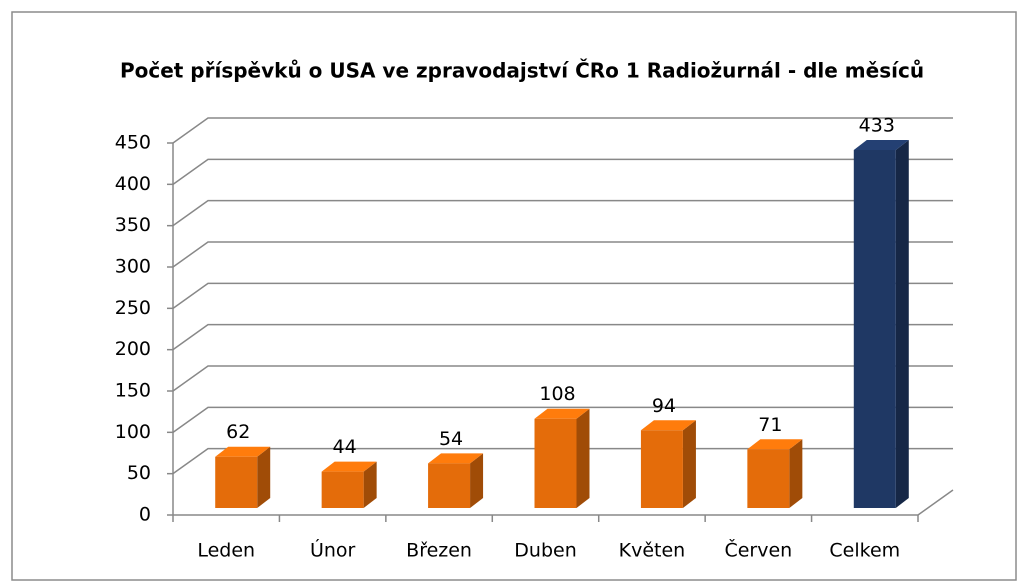 This screenshot has height=582, width=1028. I want to click on y-tick-label: 350, so click(133, 225).